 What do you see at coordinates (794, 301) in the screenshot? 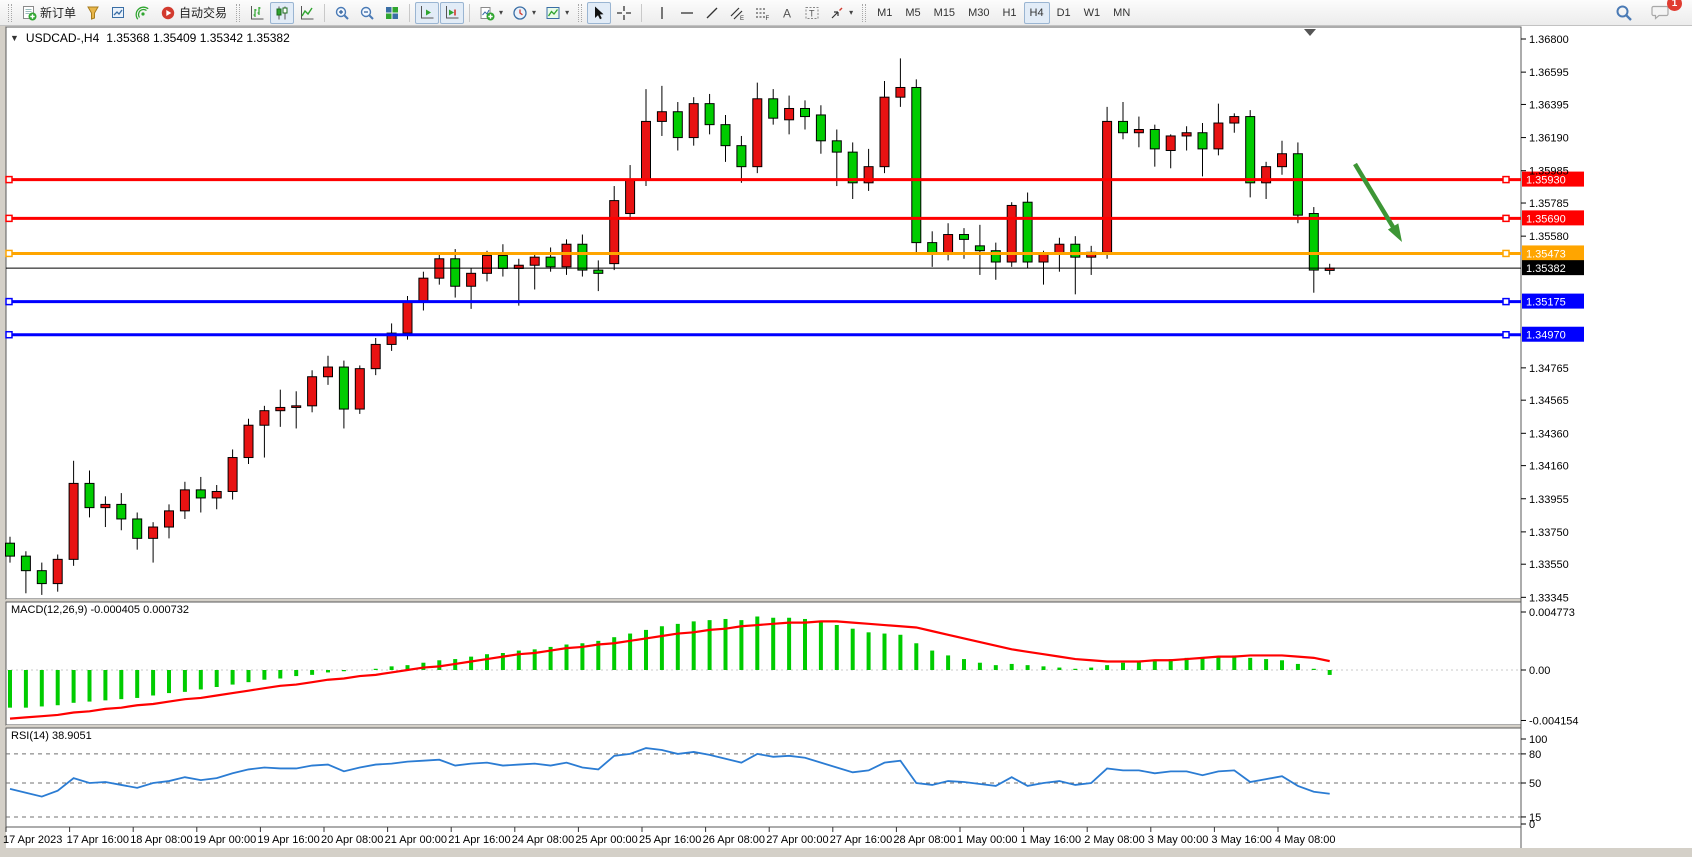
I see `hline-1.35175: 1.35175` at bounding box center [794, 301].